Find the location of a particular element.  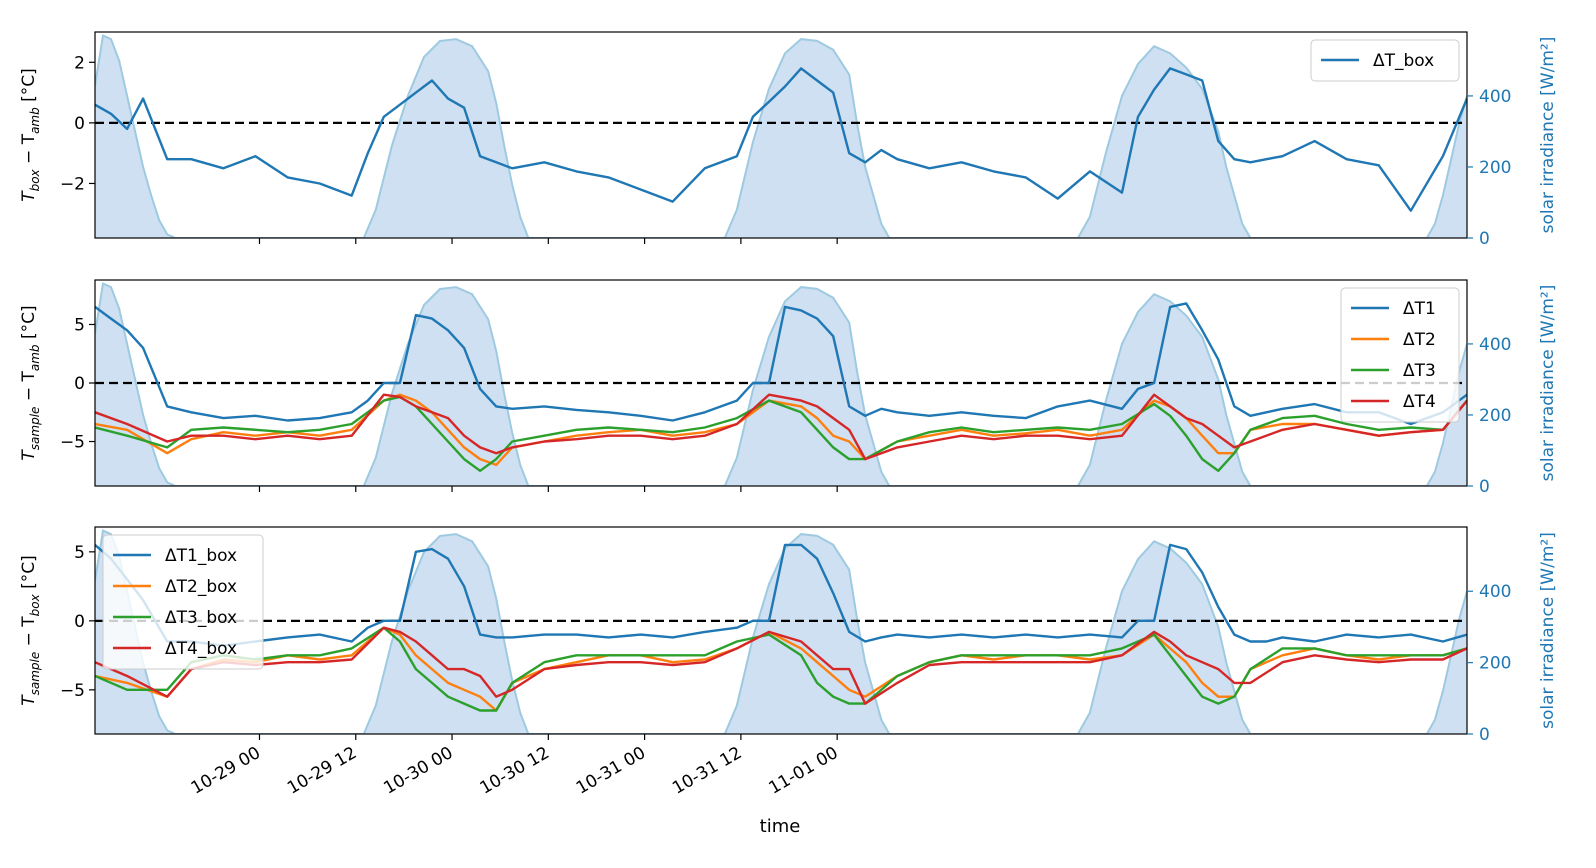

legend-label-4: ΔT4 is located at coordinates (1419, 402).